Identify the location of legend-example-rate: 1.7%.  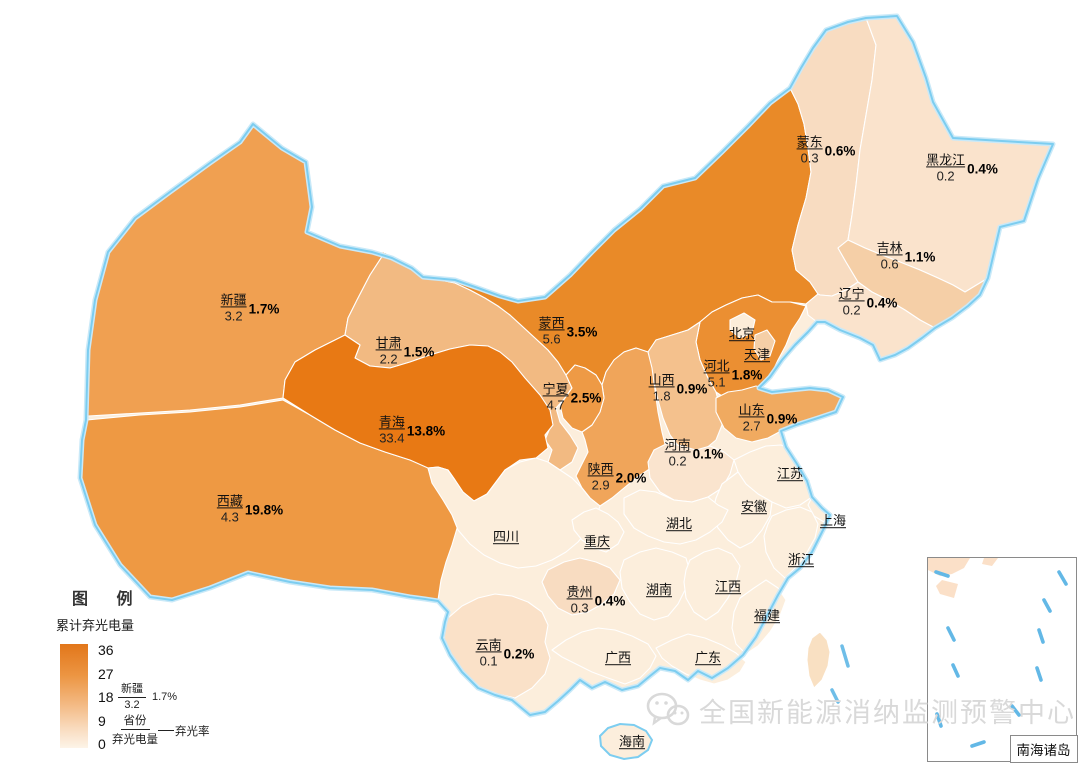
(165, 696).